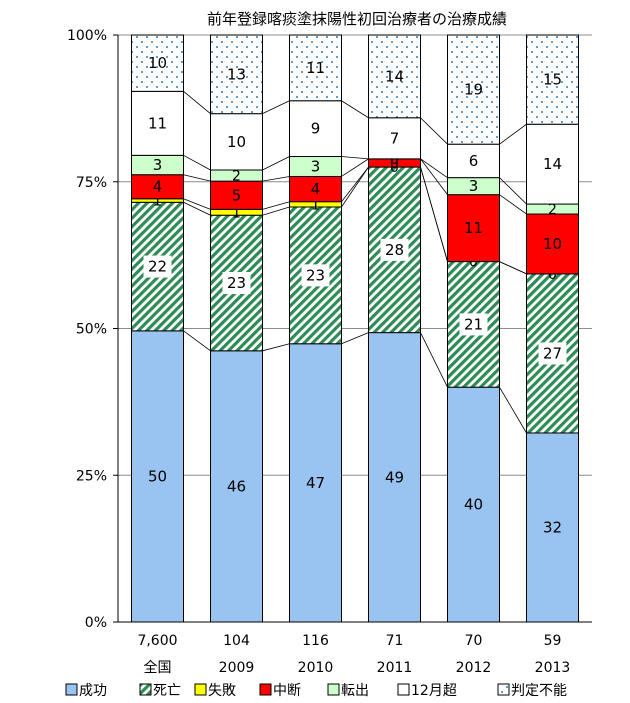 The image size is (630, 703). Describe the element at coordinates (237, 195) in the screenshot. I see `data-label-interrupt: 5` at that location.